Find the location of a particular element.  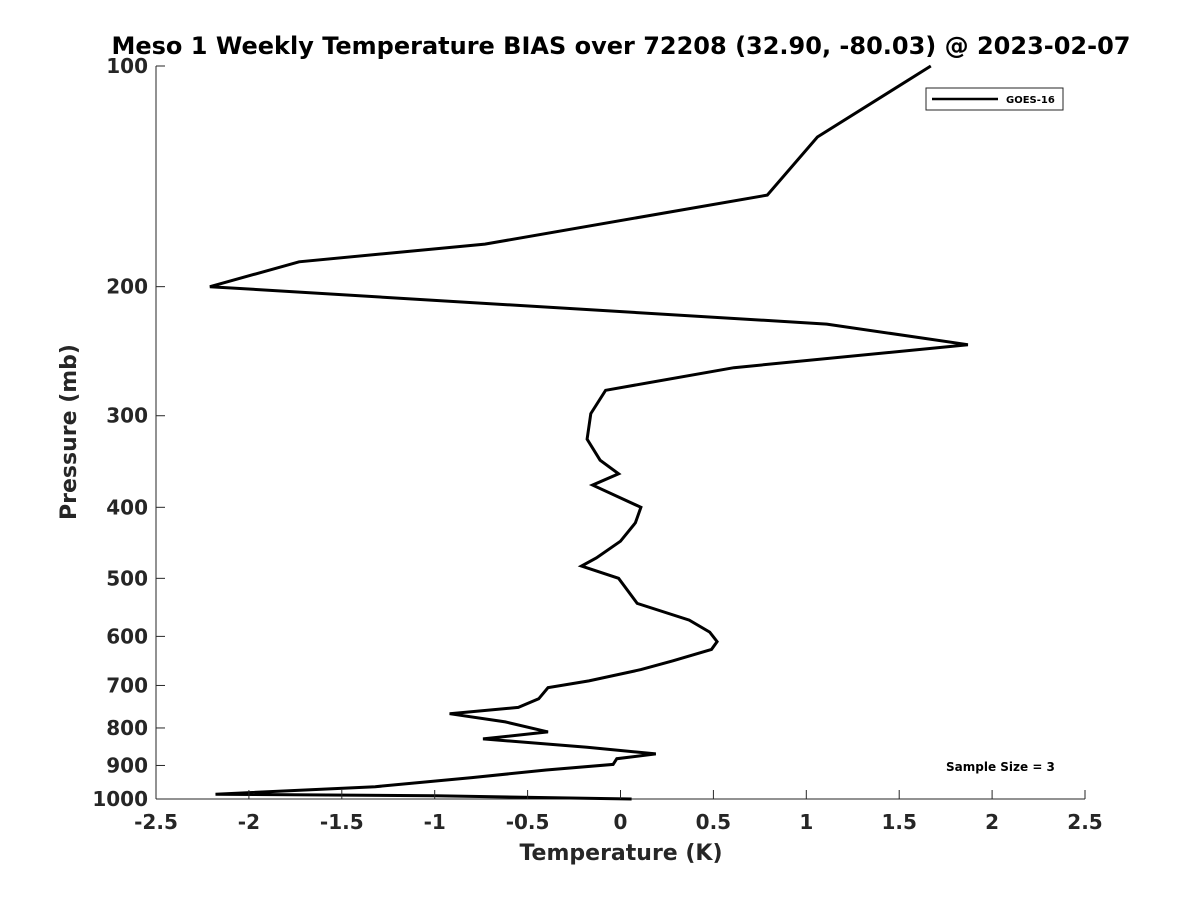

x-tick-label: 1.5 is located at coordinates (898, 822).